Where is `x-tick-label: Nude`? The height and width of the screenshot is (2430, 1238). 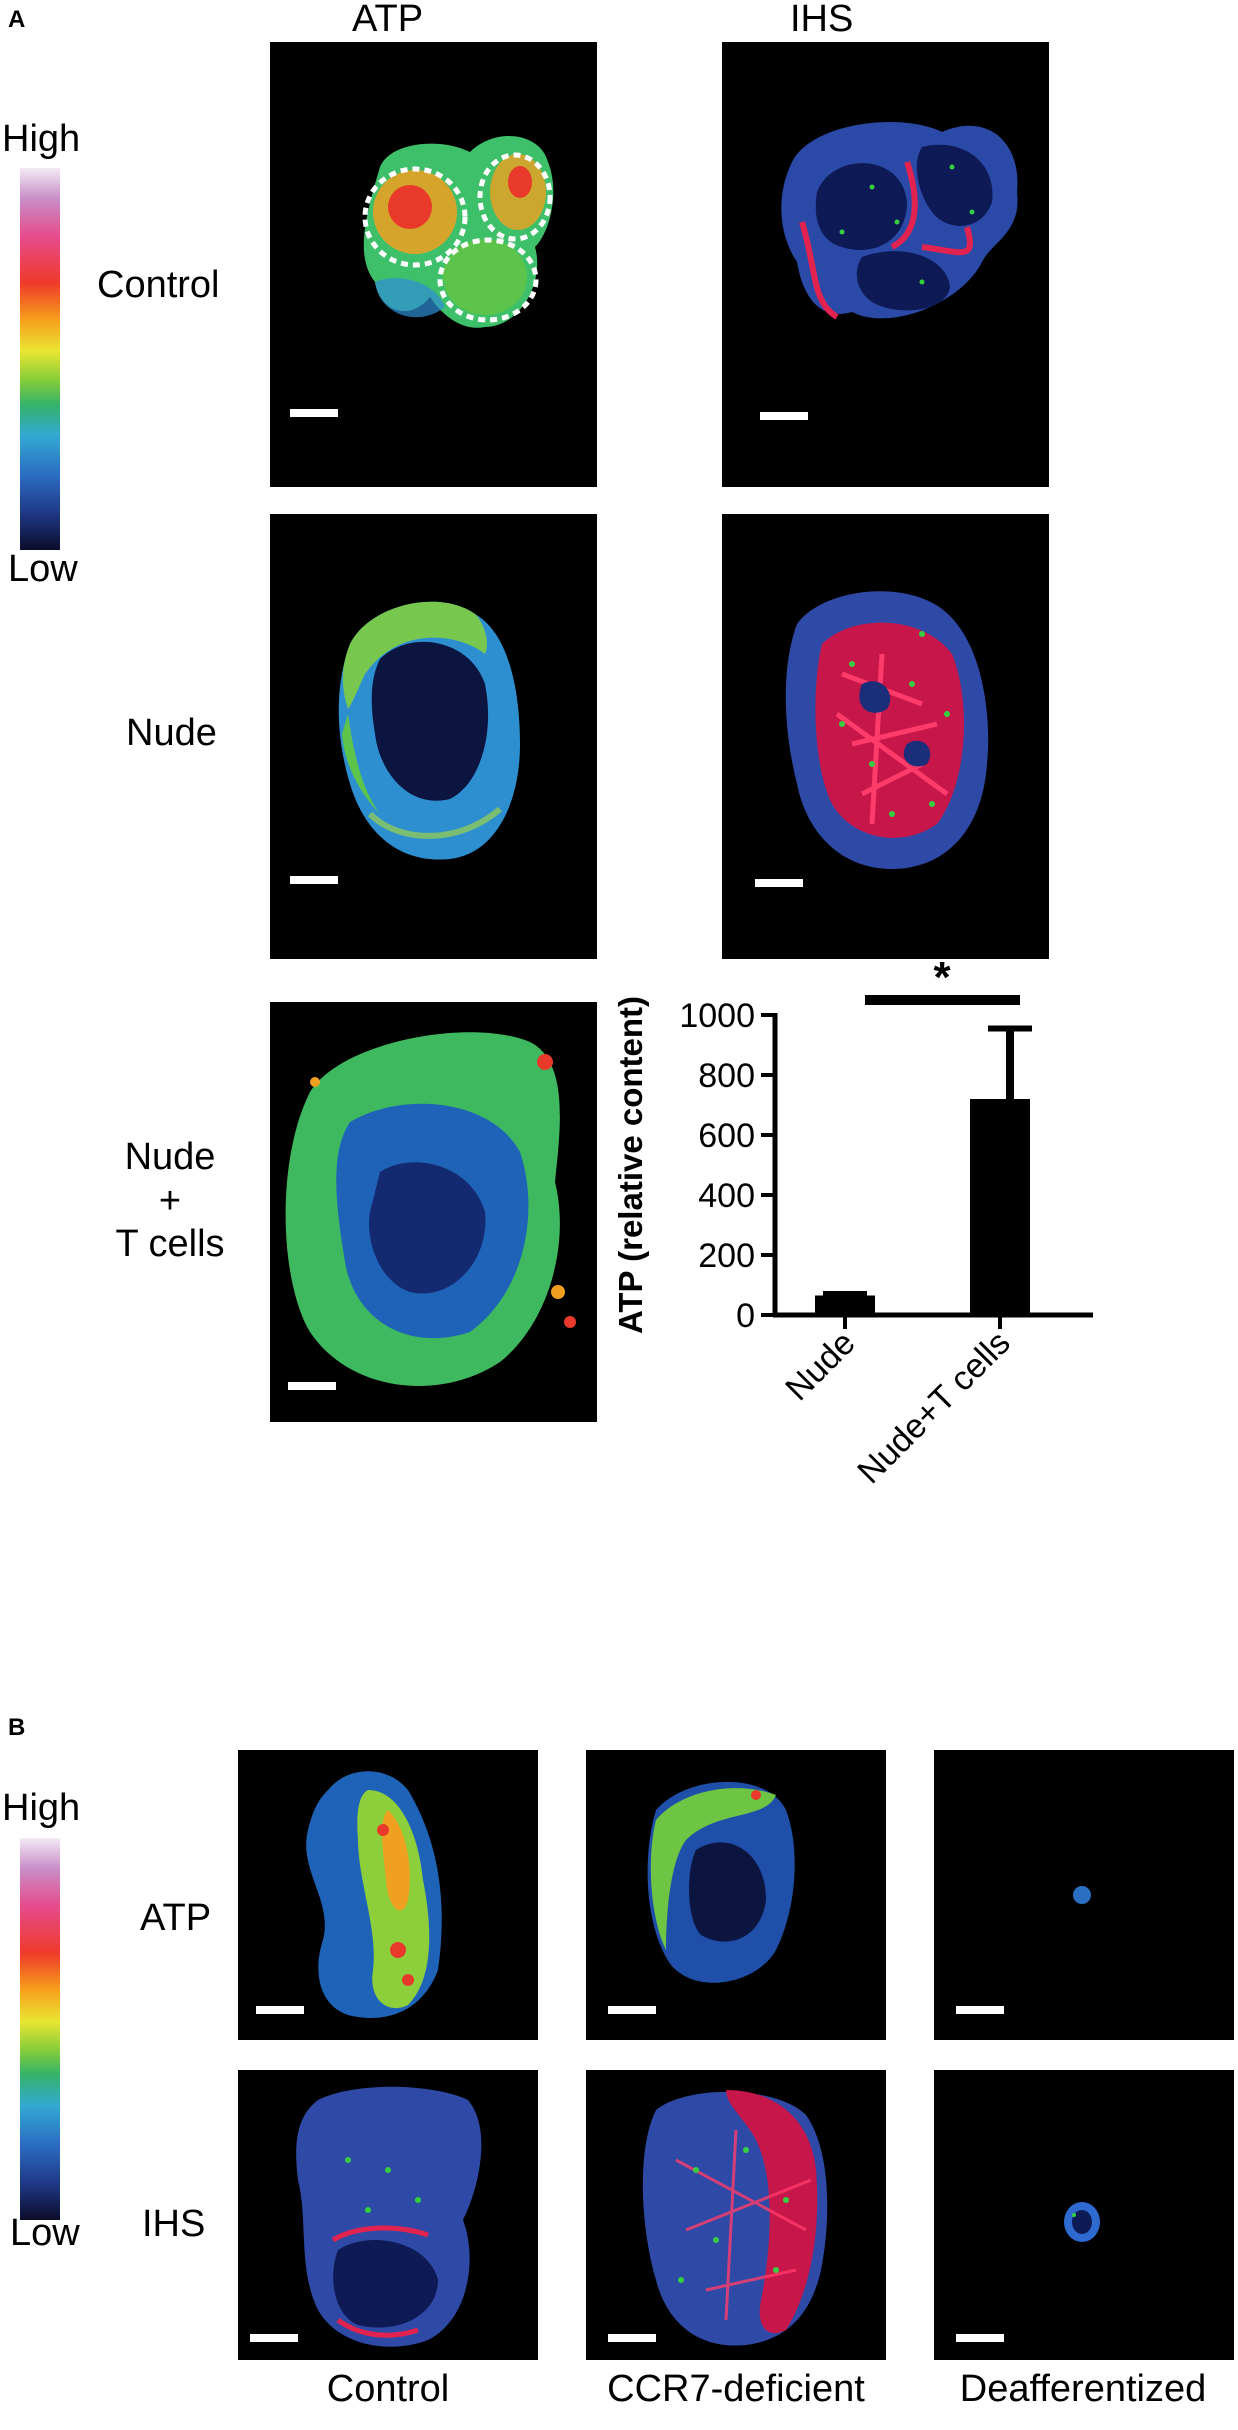
x-tick-label: Nude is located at coordinates (820, 1366).